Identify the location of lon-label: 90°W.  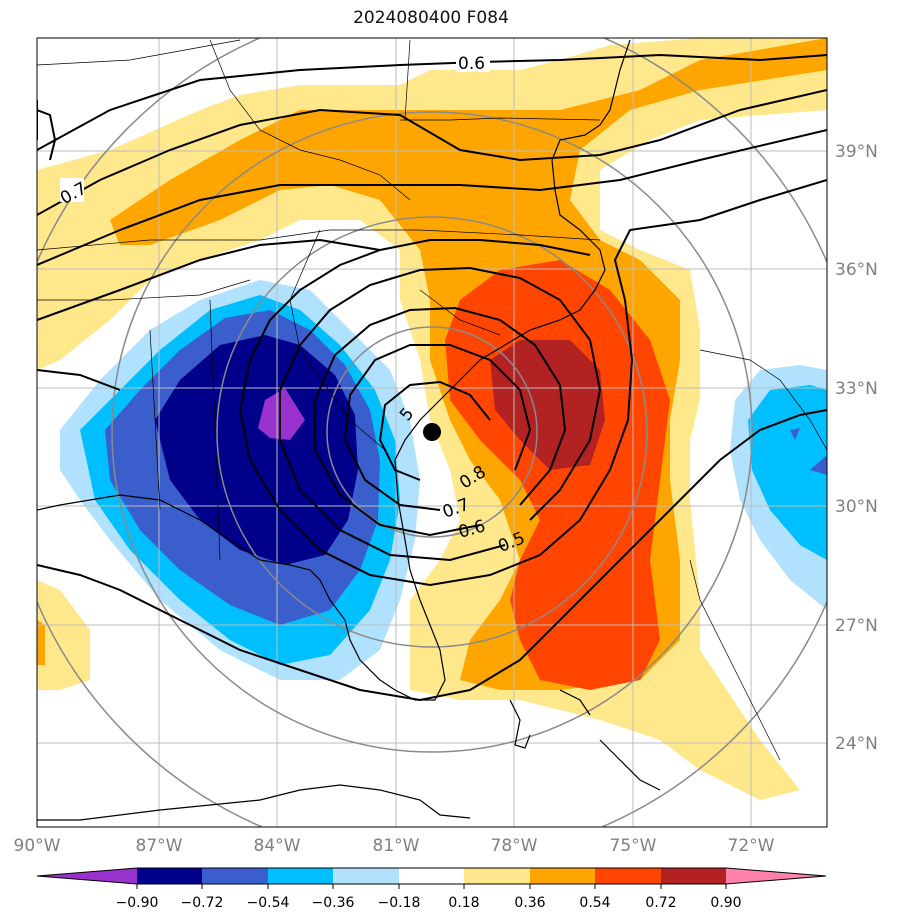
(37, 846).